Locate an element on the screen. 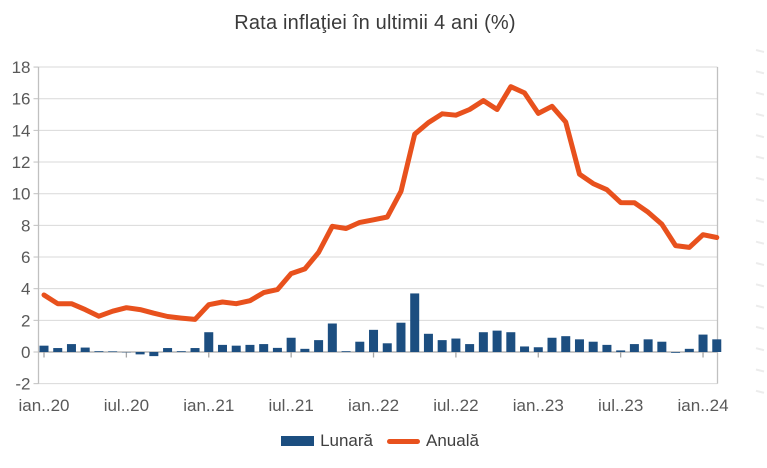 This screenshot has height=468, width=767. y-tick-label: 6 is located at coordinates (25, 257).